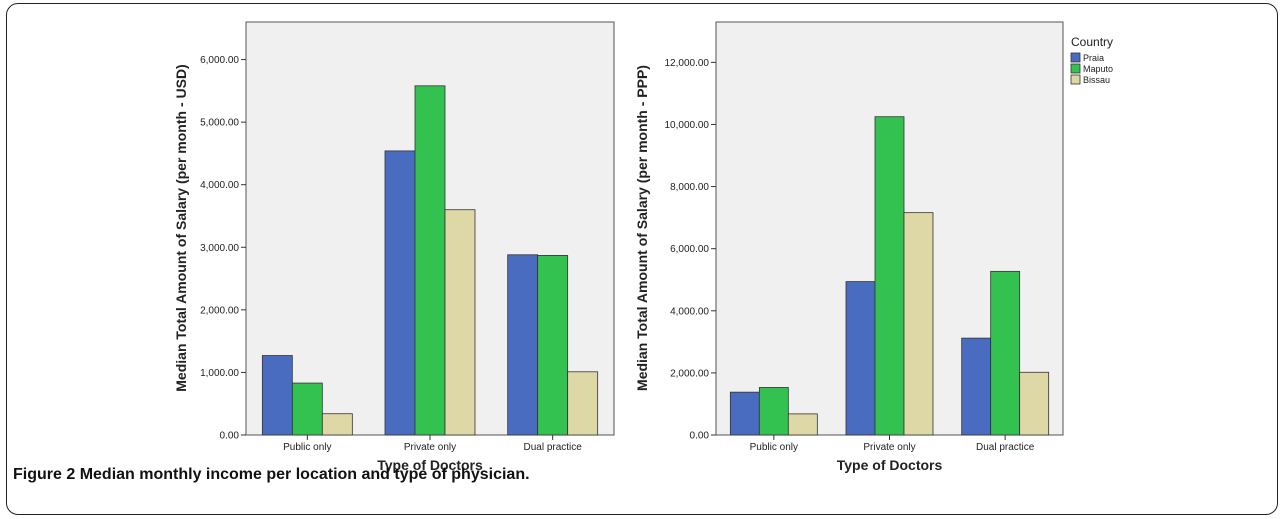  What do you see at coordinates (307, 447) in the screenshot?
I see `chart-1-x-tick-label: Public only` at bounding box center [307, 447].